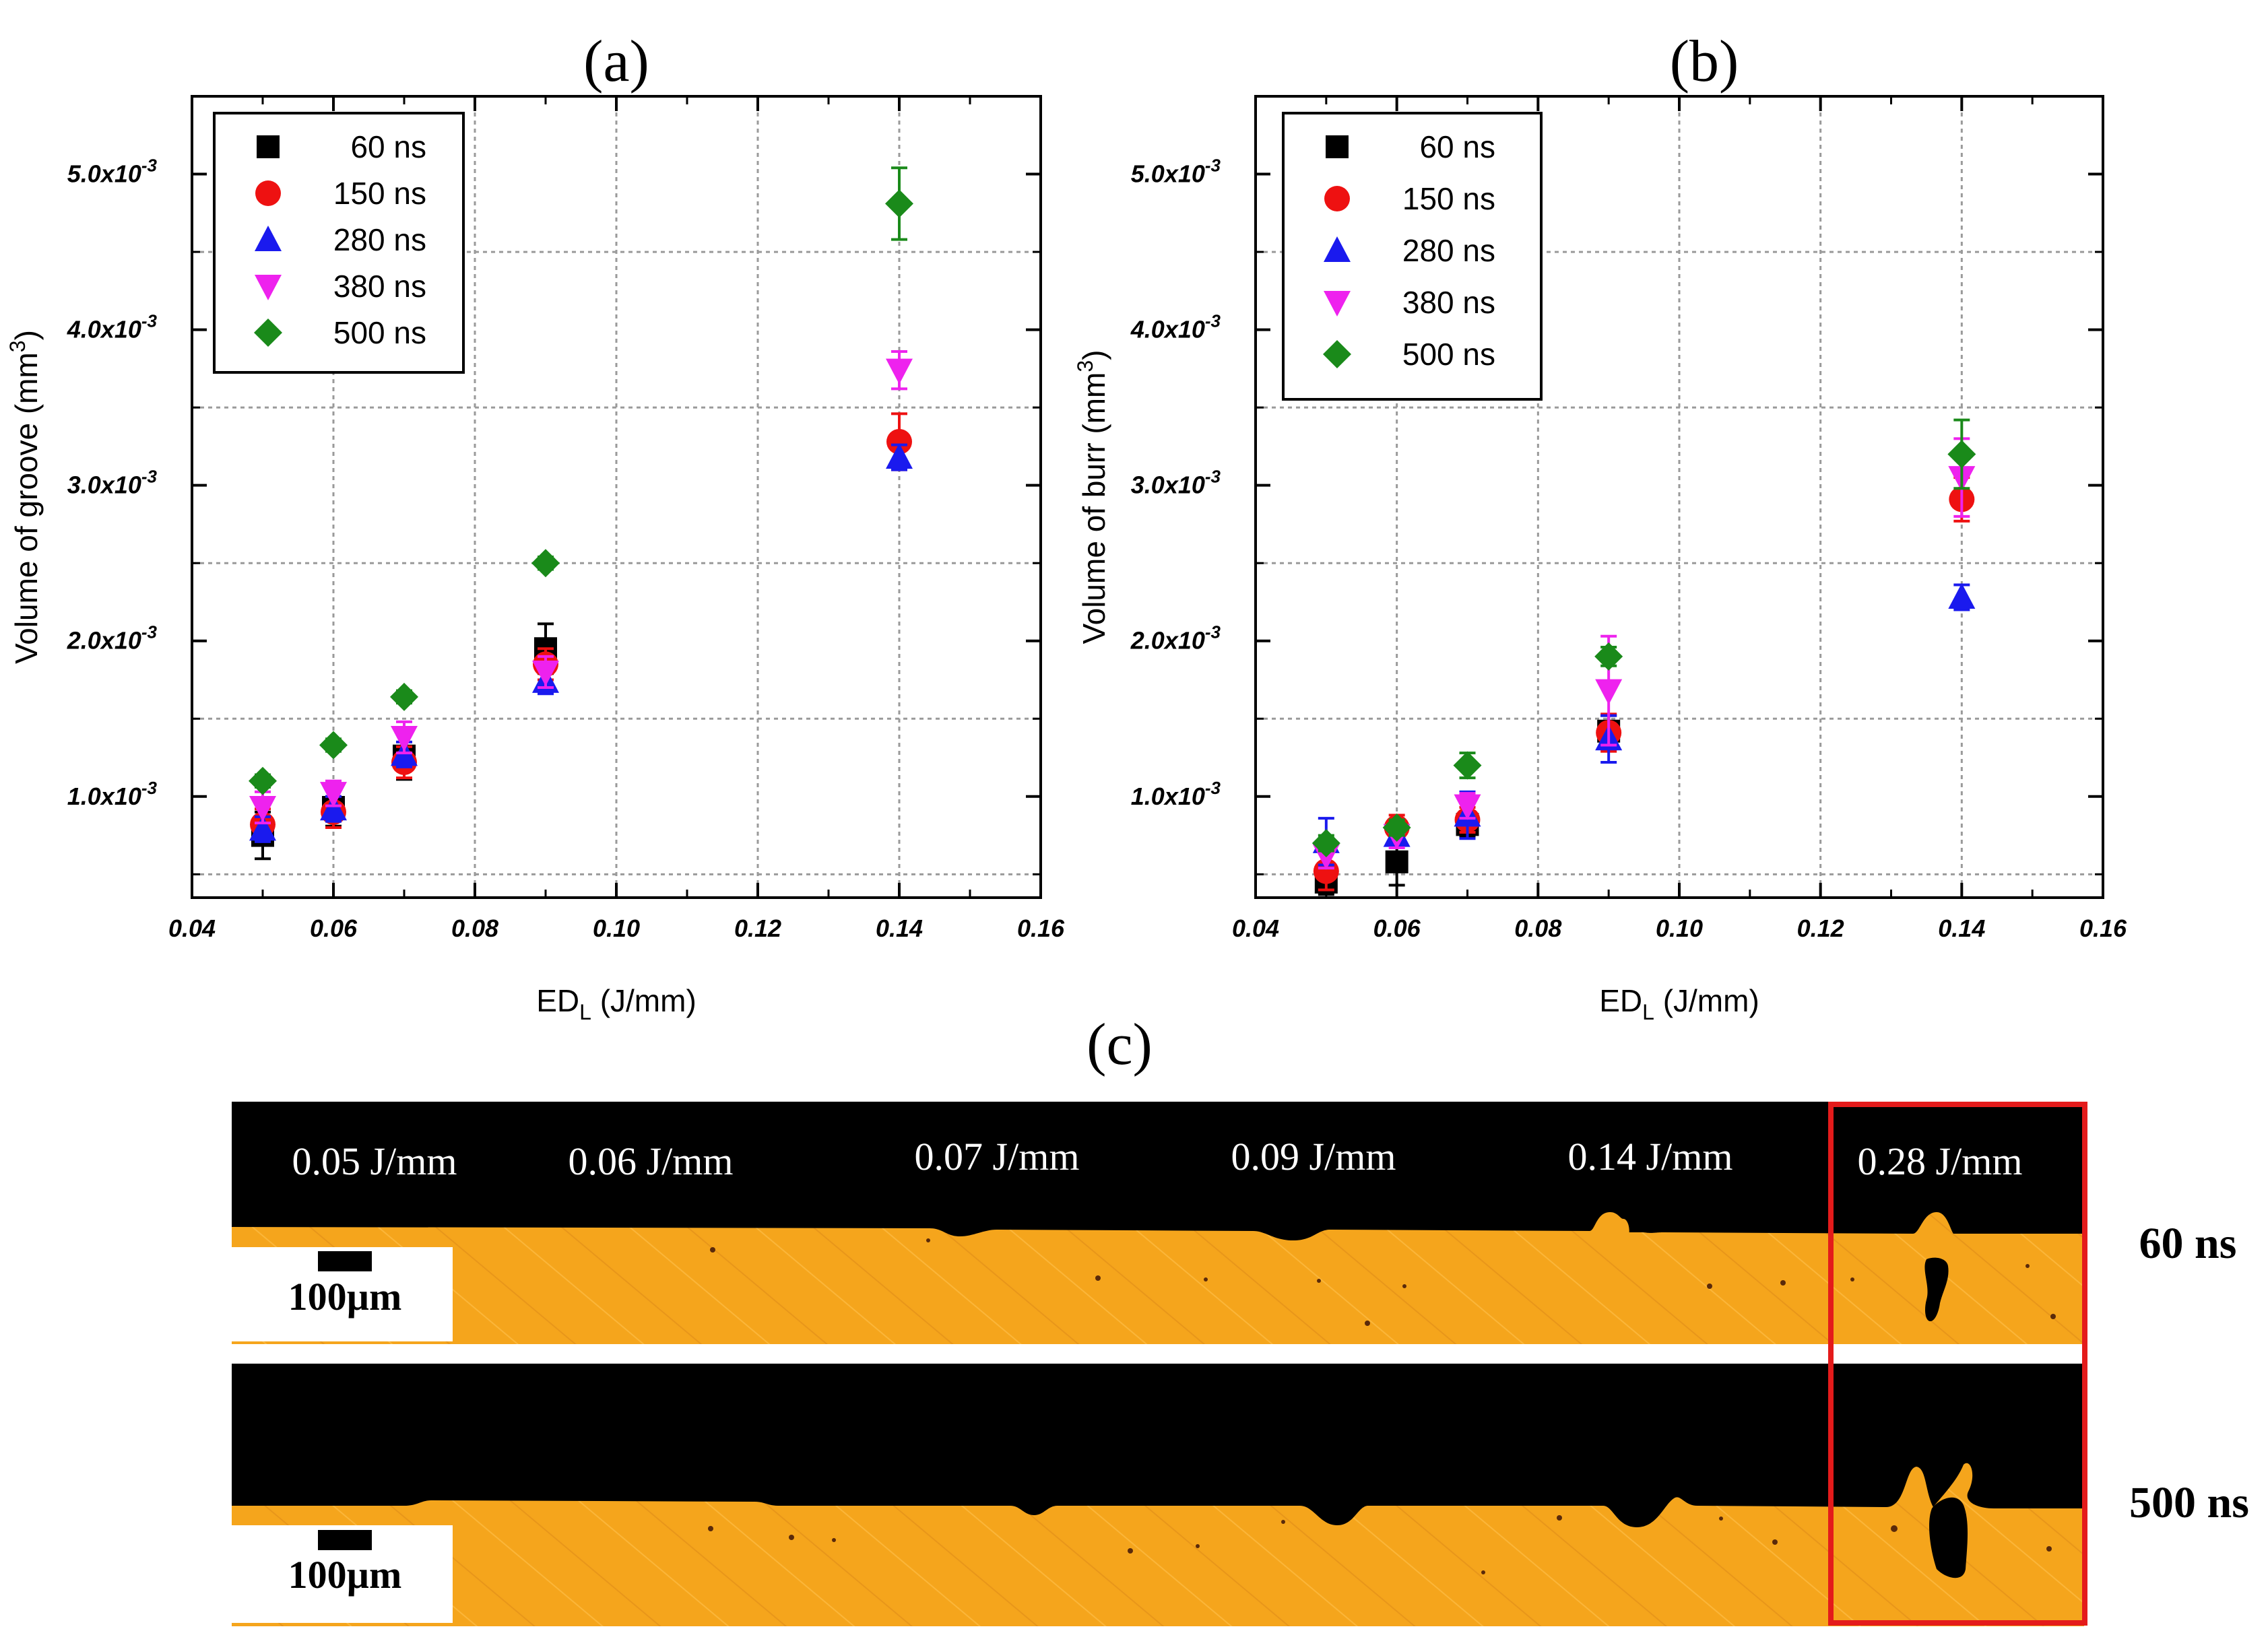  What do you see at coordinates (1093, 508) in the screenshot?
I see `y-axis-title-main: Volume of burr (mm` at bounding box center [1093, 508].